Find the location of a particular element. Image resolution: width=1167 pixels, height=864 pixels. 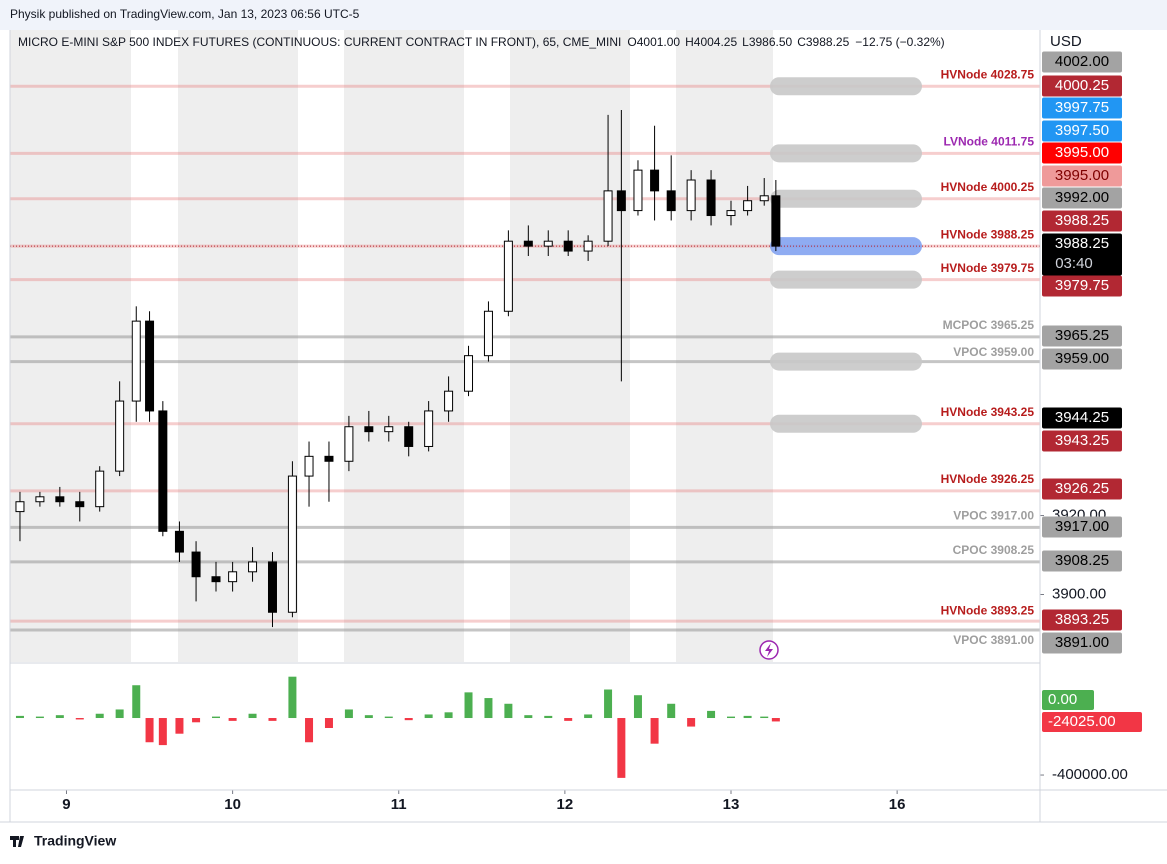

level-label: HVNode 3979.75 is located at coordinates (988, 268).